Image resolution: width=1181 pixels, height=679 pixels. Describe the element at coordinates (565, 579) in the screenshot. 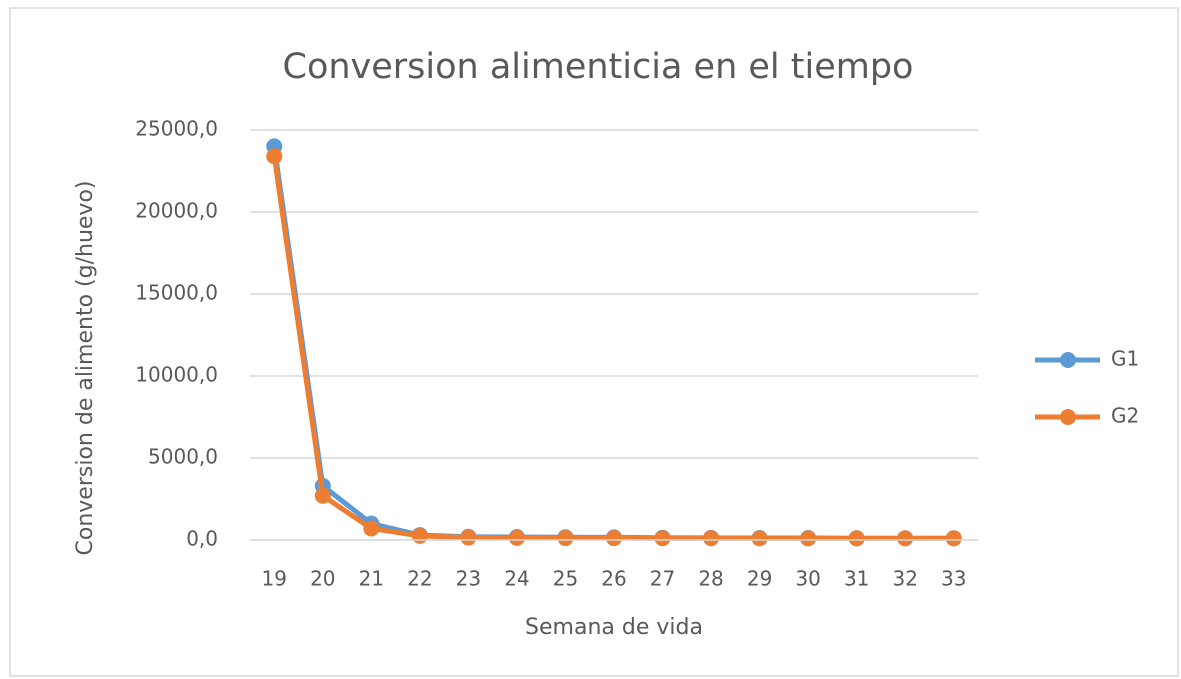

I see `x-tick-label: 25` at that location.